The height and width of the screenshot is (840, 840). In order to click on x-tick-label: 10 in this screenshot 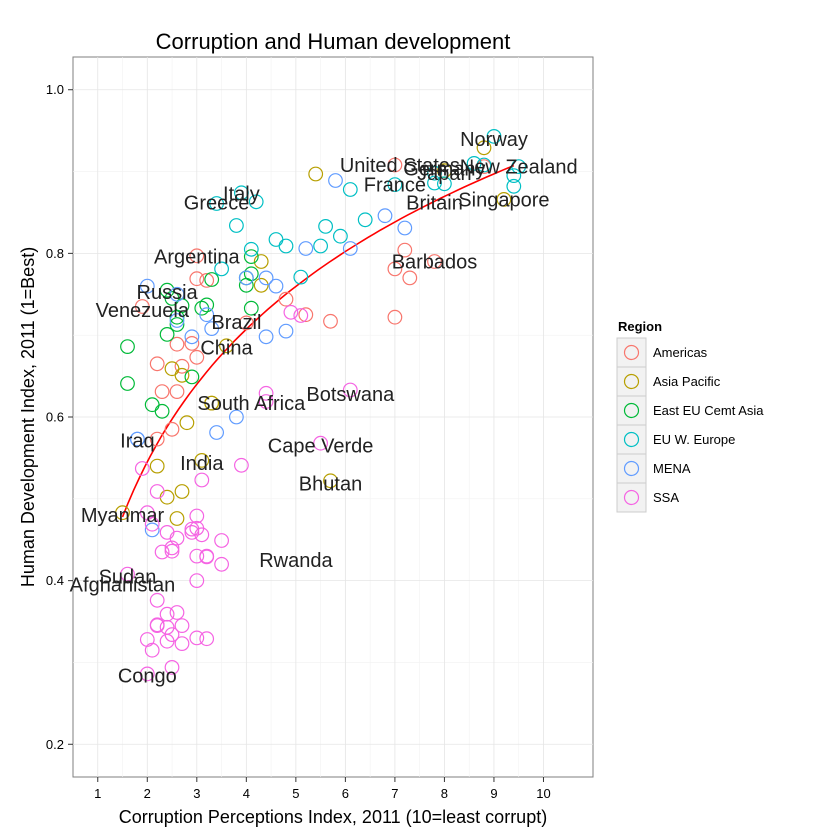, I will do `click(543, 793)`.